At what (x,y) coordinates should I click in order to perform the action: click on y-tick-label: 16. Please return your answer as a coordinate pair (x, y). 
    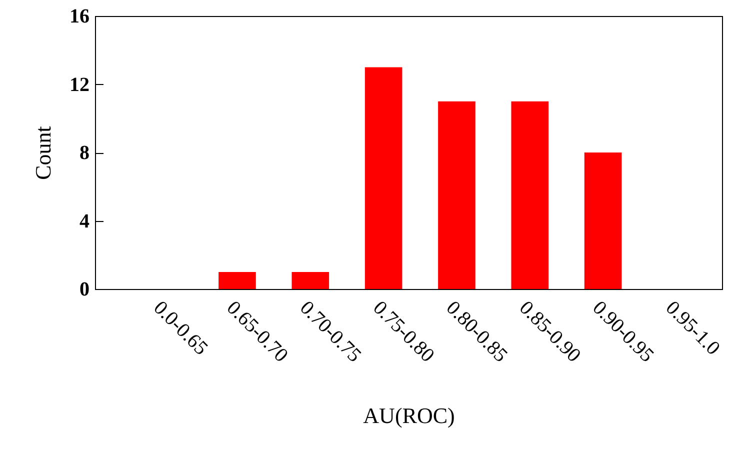
    Looking at the image, I should click on (80, 17).